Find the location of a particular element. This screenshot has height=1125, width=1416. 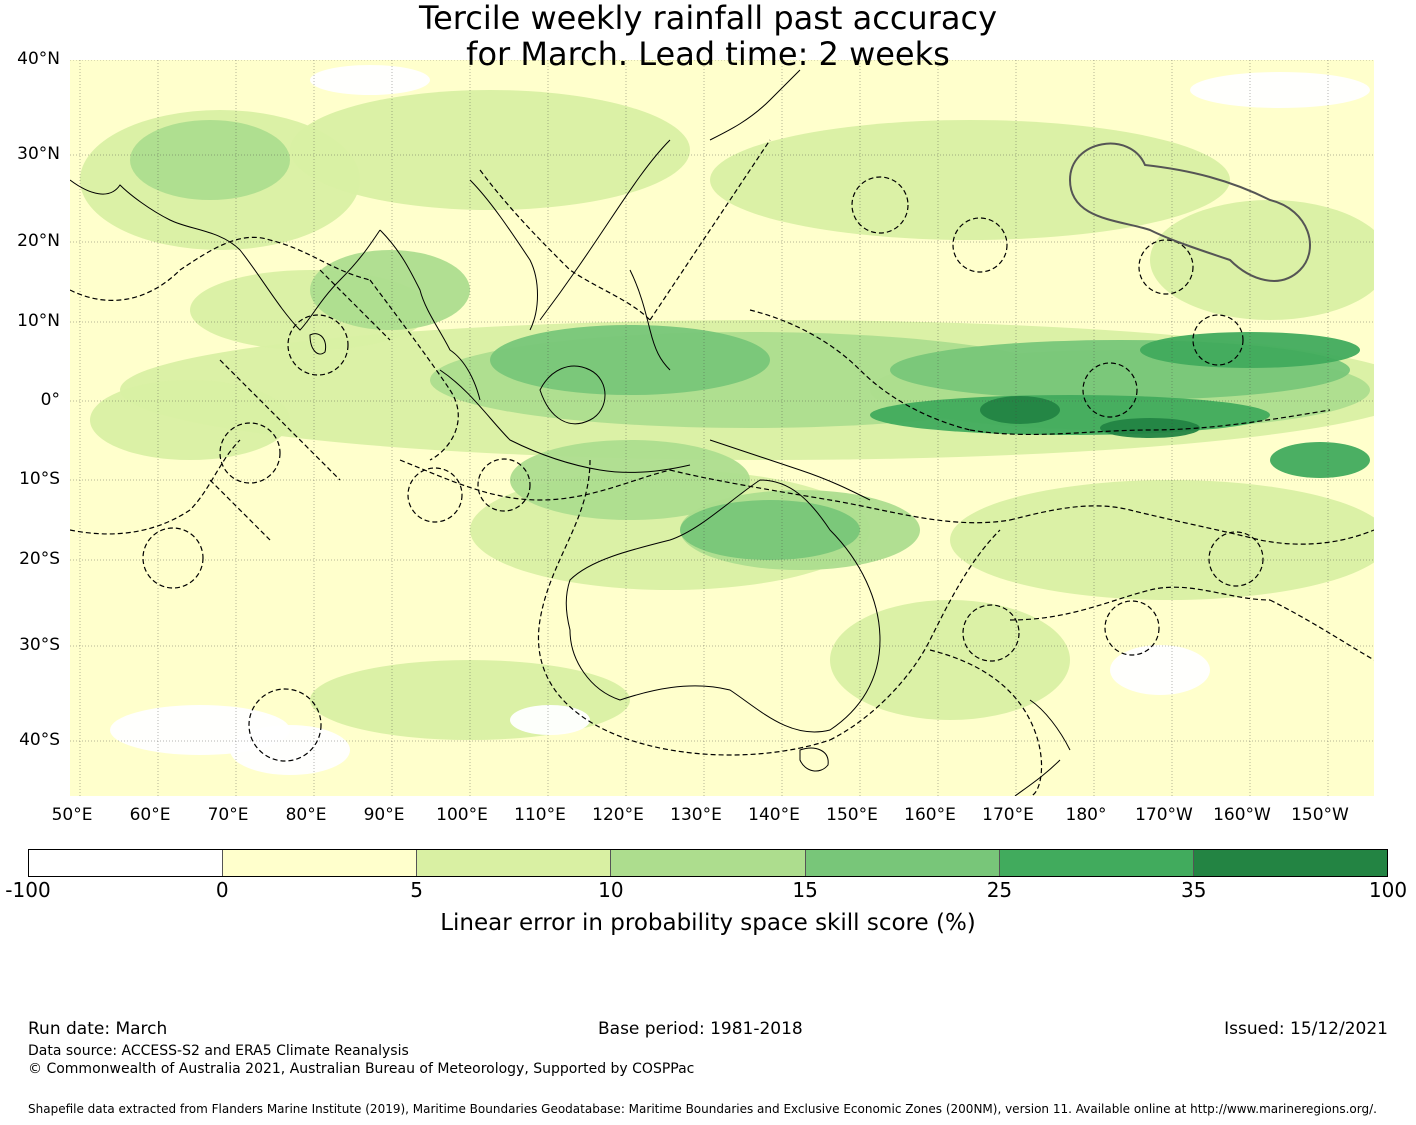

colorbar-tick-label: 15 is located at coordinates (805, 890).